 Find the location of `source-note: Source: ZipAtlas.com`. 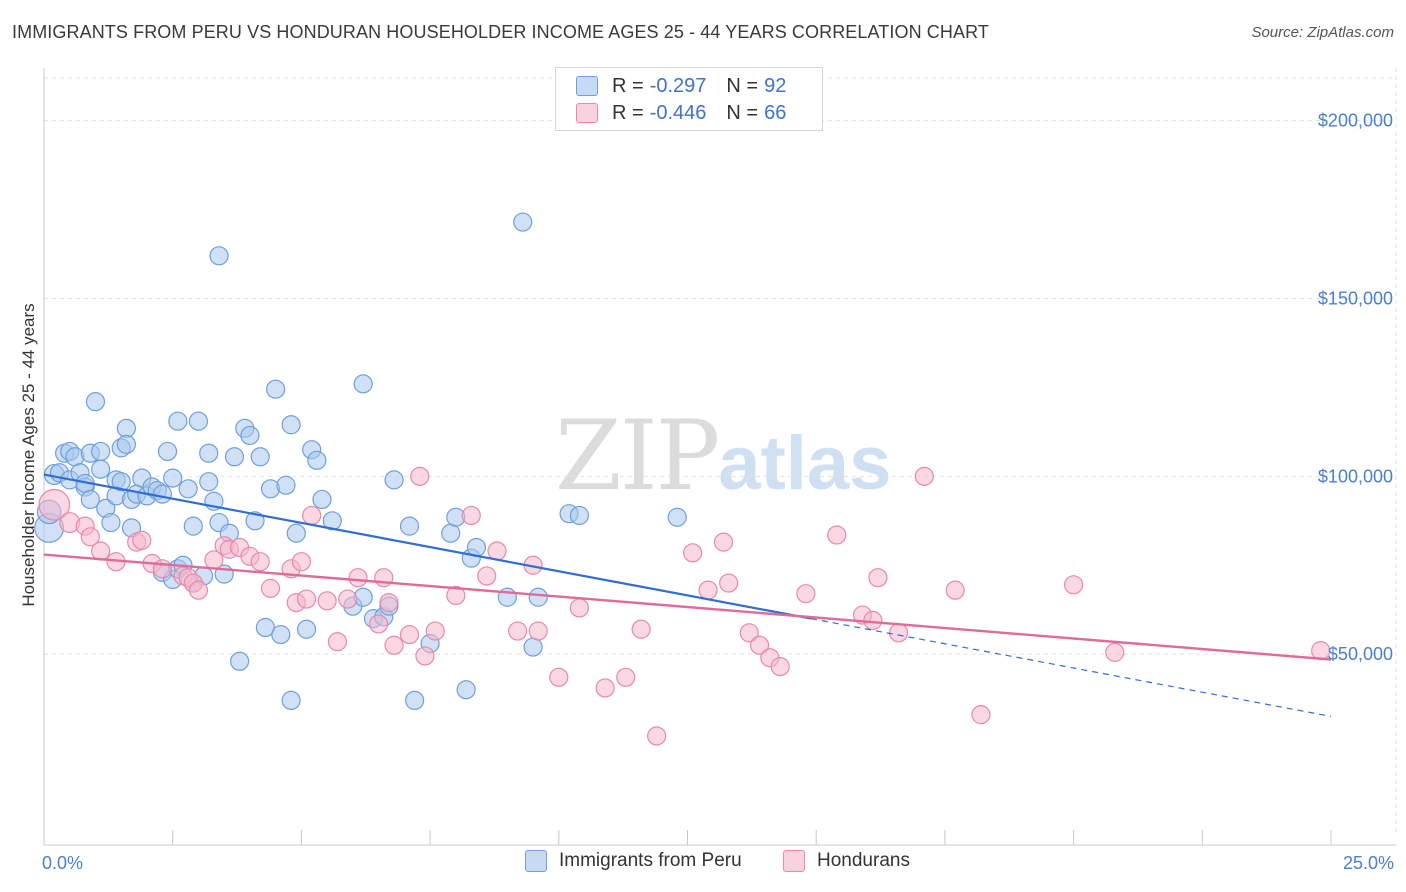

source-note: Source: ZipAtlas.com is located at coordinates (1322, 32).